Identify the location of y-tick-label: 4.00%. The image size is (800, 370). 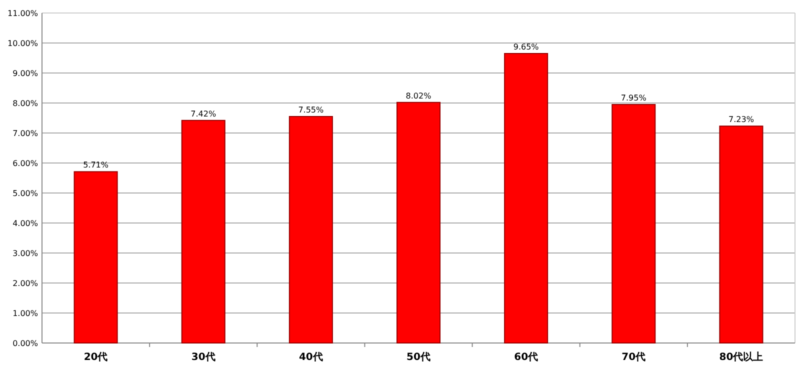
(25, 223).